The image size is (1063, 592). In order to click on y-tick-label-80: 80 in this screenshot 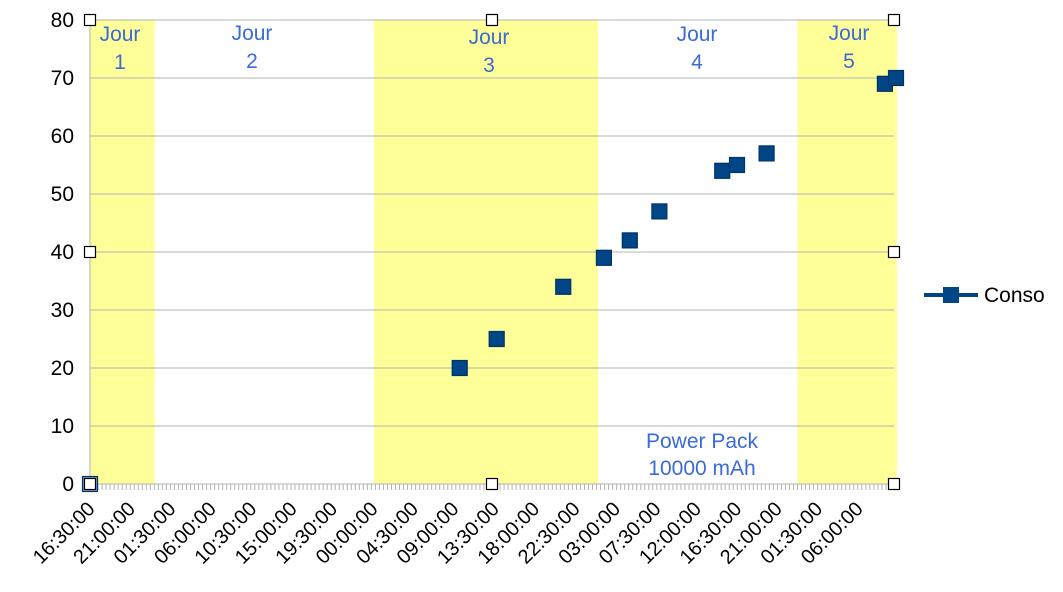, I will do `click(62, 20)`.